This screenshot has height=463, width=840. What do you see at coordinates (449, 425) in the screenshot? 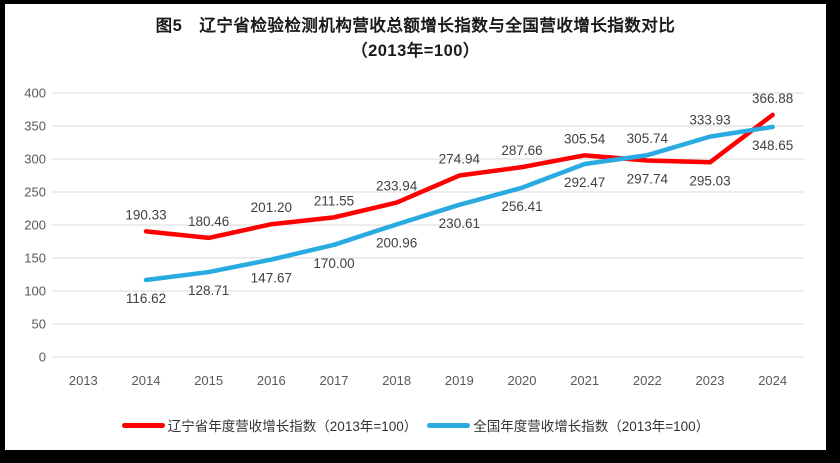
I see `legend-swatch-blue-line` at bounding box center [449, 425].